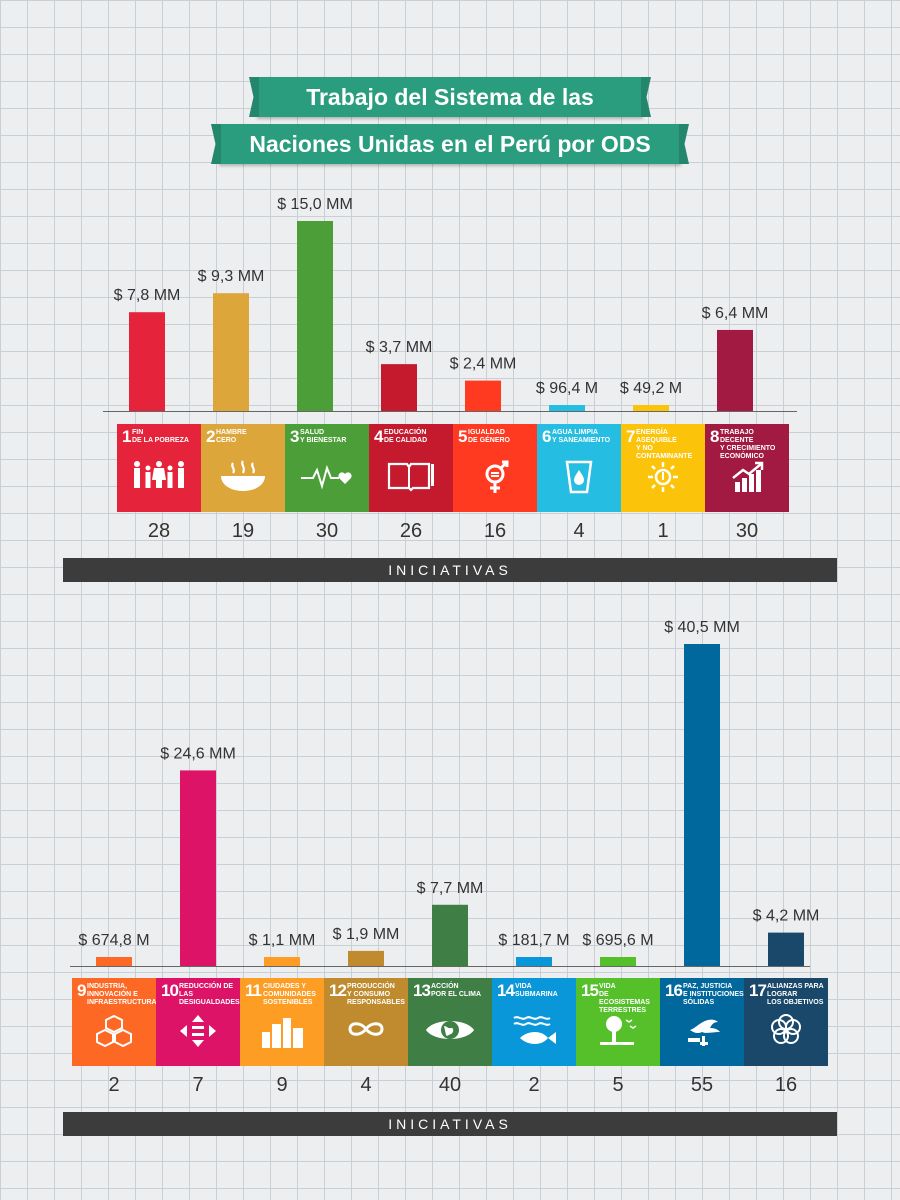 This screenshot has width=900, height=1200. What do you see at coordinates (282, 1033) in the screenshot?
I see `city-icon` at bounding box center [282, 1033].